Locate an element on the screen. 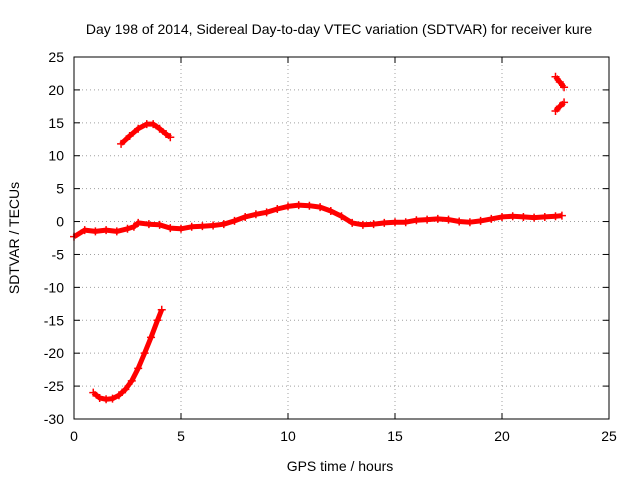  y-tick-label: -20 is located at coordinates (54, 353).